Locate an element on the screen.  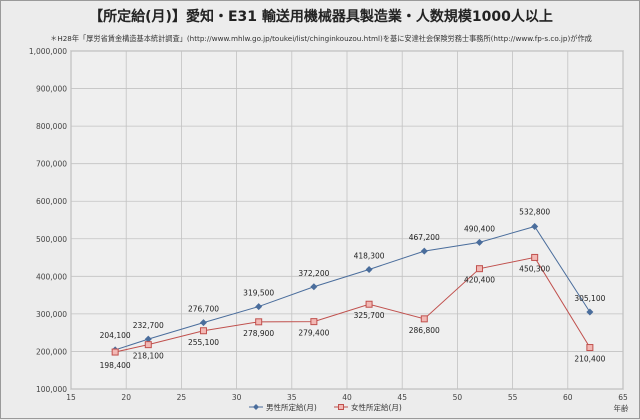
legend: 男性所定給(月) 女性所定給(月) is located at coordinates (325, 407).